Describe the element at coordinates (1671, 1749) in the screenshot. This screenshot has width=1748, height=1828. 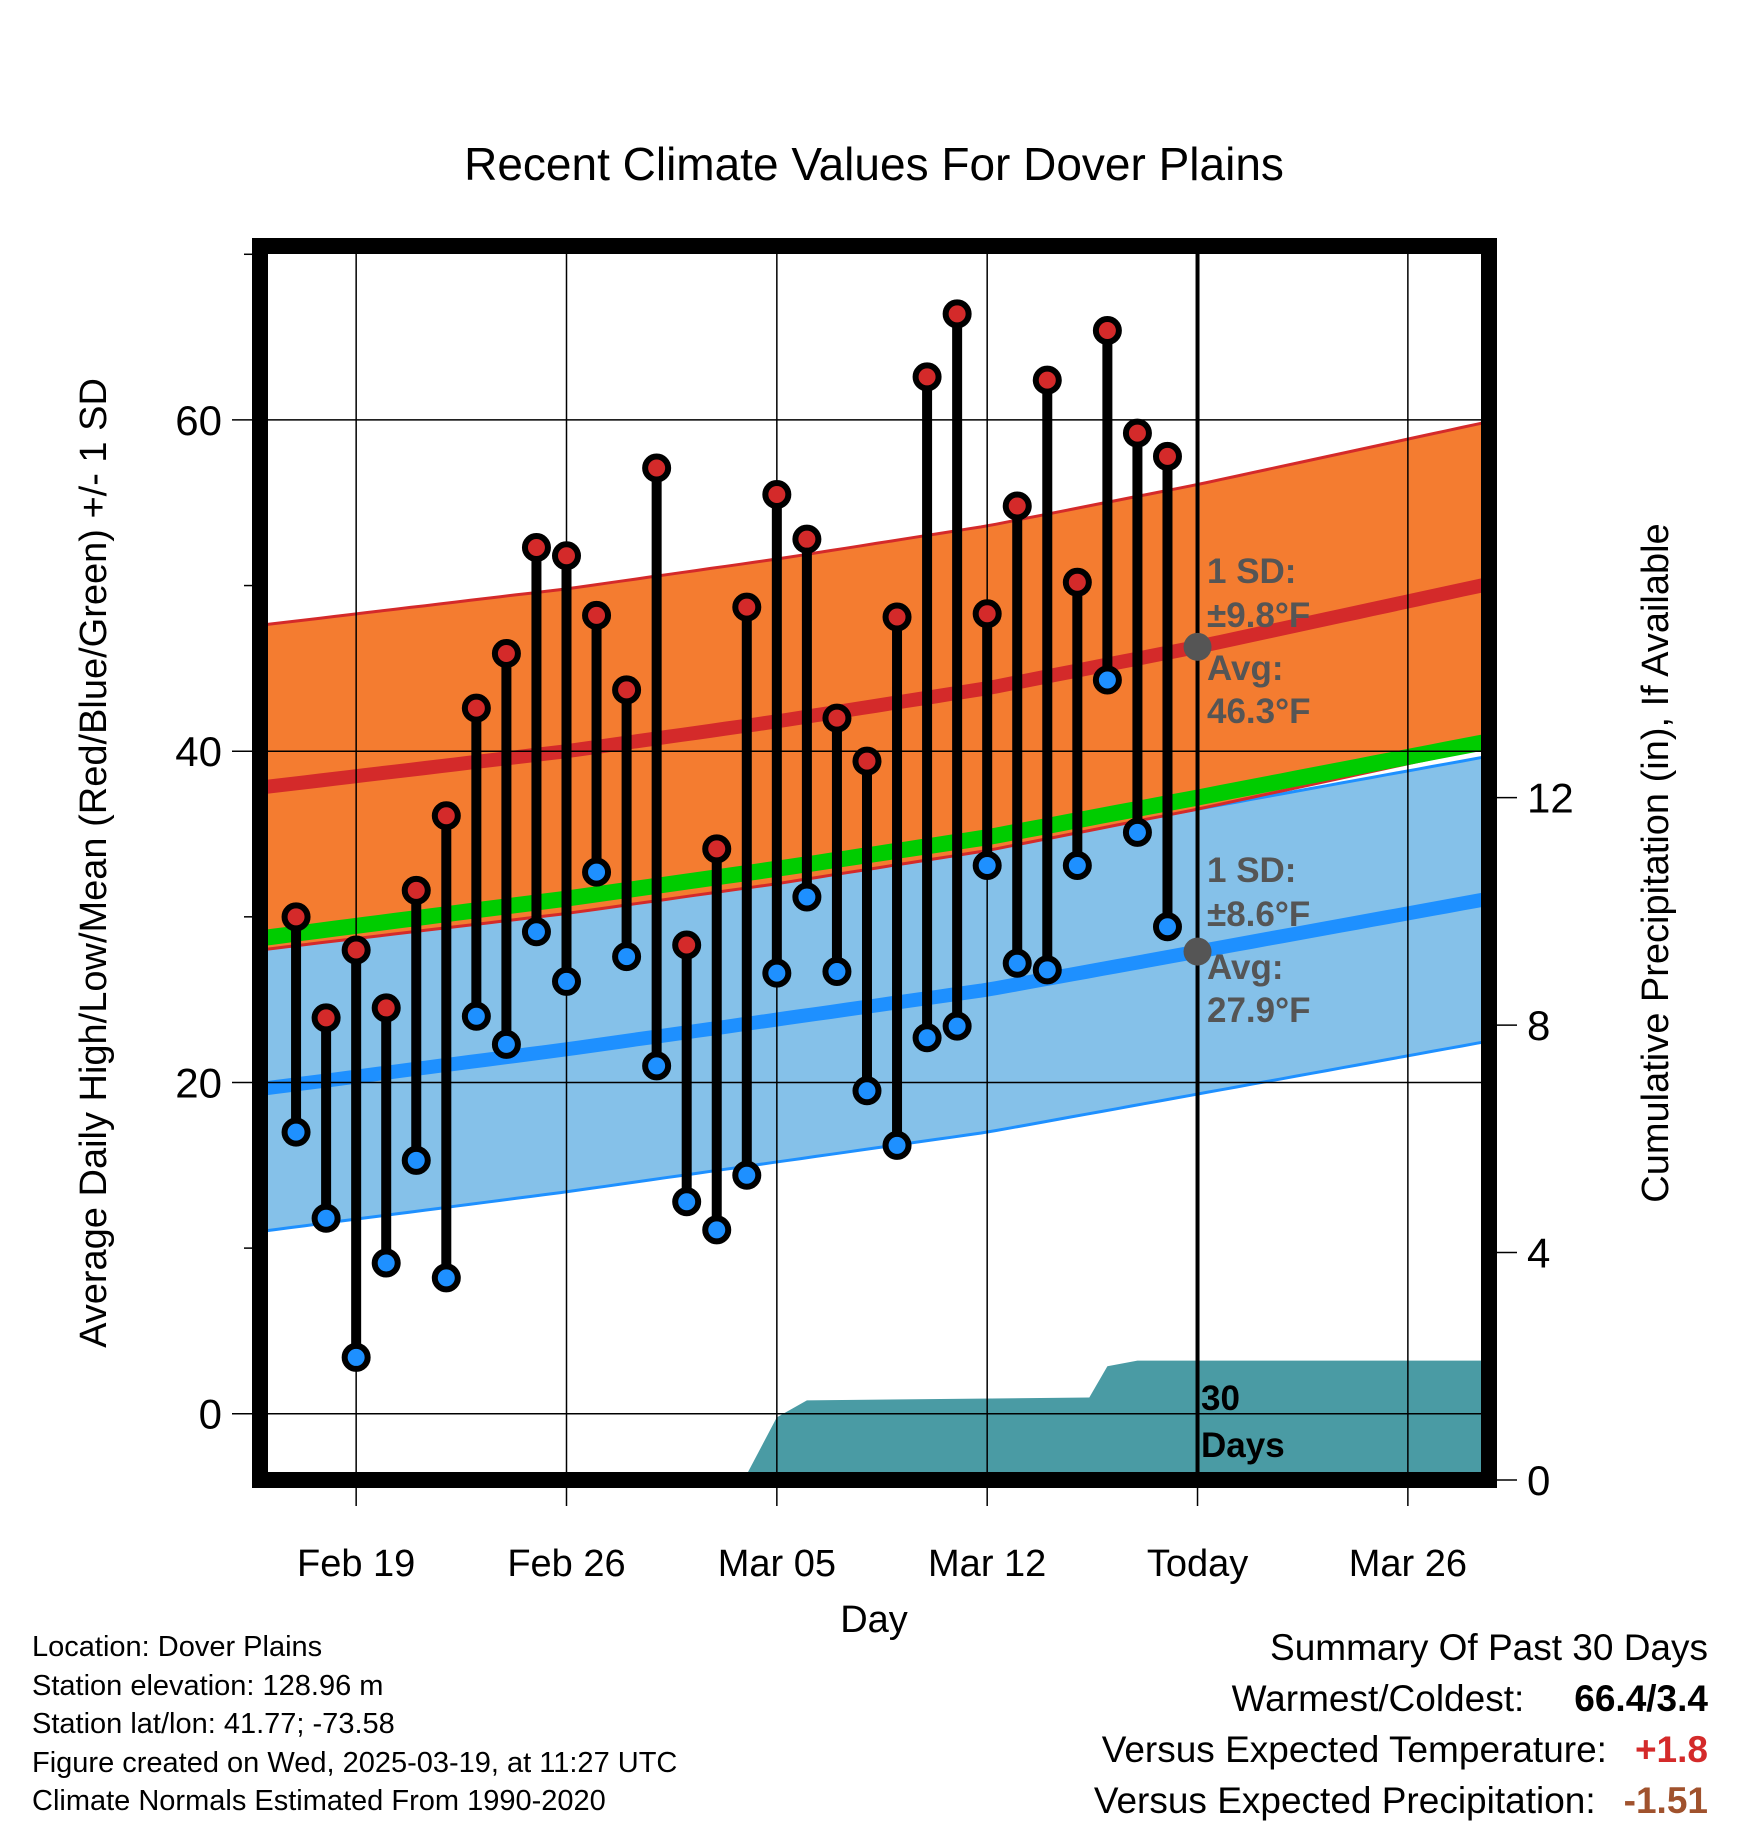
I see `temp-anomaly-value: +1.8` at that location.